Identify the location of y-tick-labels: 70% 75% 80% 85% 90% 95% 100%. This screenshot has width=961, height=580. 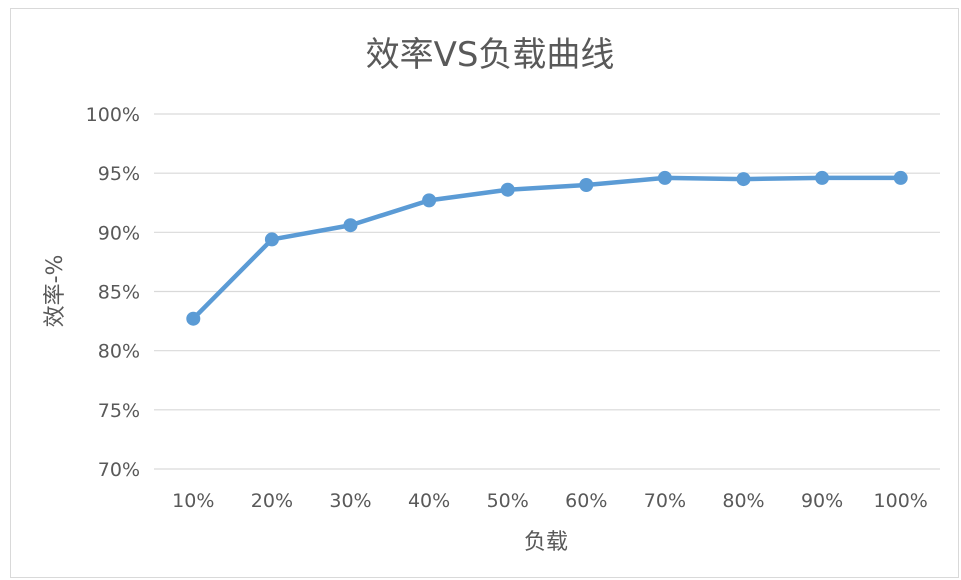
(113, 292).